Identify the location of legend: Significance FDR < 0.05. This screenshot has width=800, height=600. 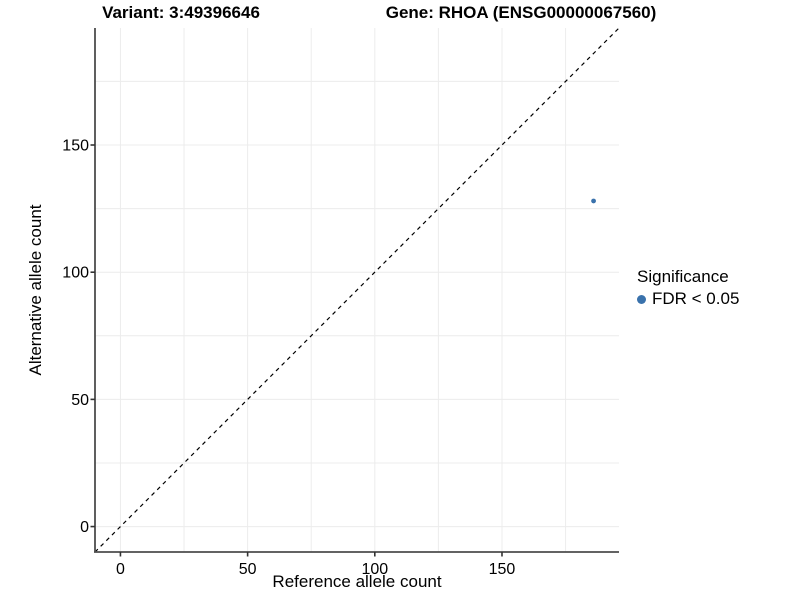
(688, 288).